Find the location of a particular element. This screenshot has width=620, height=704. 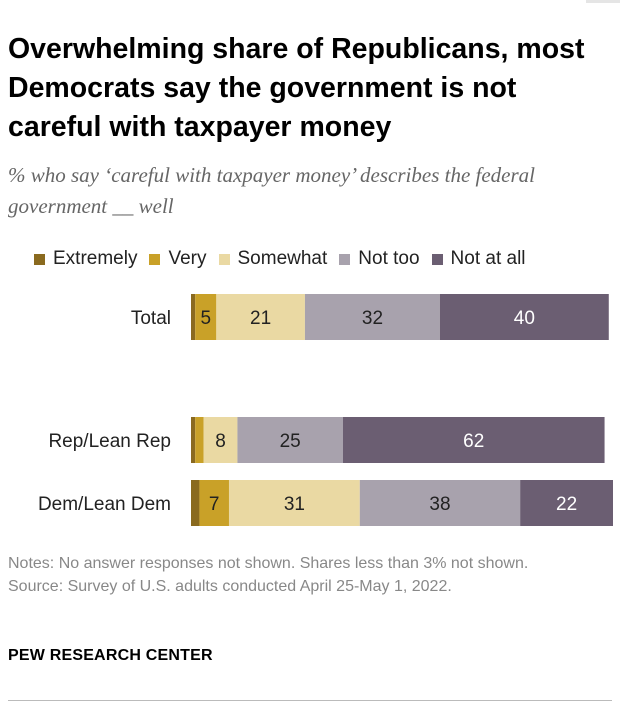

category-label-dem-lean-dem: Dem/Lean Dem is located at coordinates (104, 504).